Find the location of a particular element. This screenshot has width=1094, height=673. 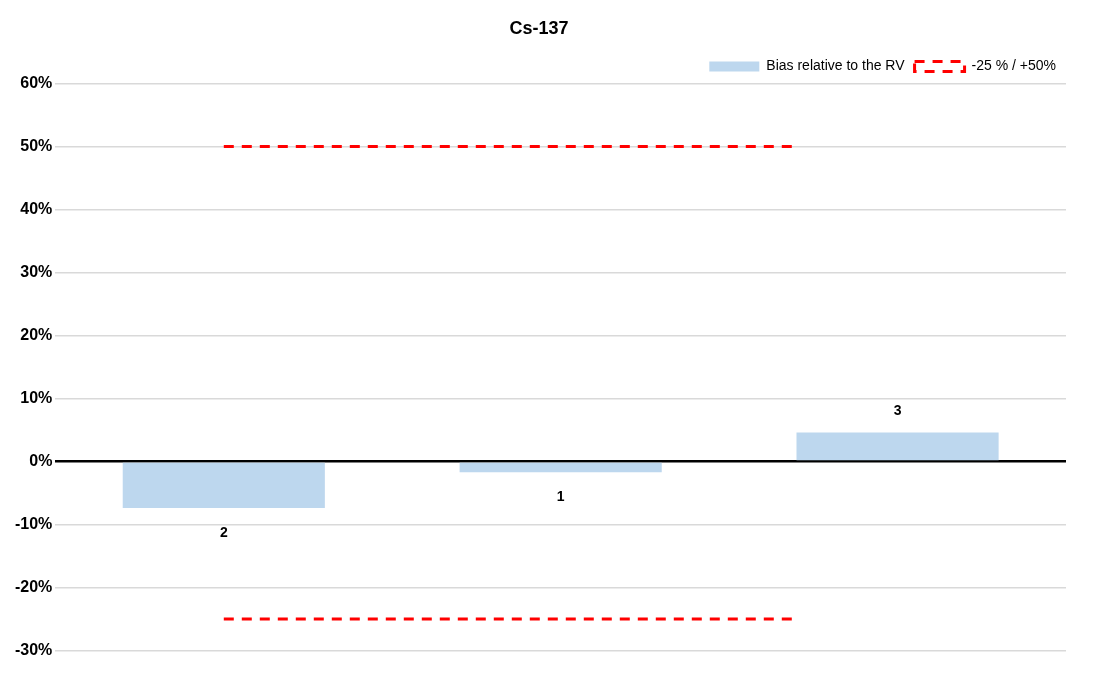

x-tick-label: 3 is located at coordinates (897, 410).